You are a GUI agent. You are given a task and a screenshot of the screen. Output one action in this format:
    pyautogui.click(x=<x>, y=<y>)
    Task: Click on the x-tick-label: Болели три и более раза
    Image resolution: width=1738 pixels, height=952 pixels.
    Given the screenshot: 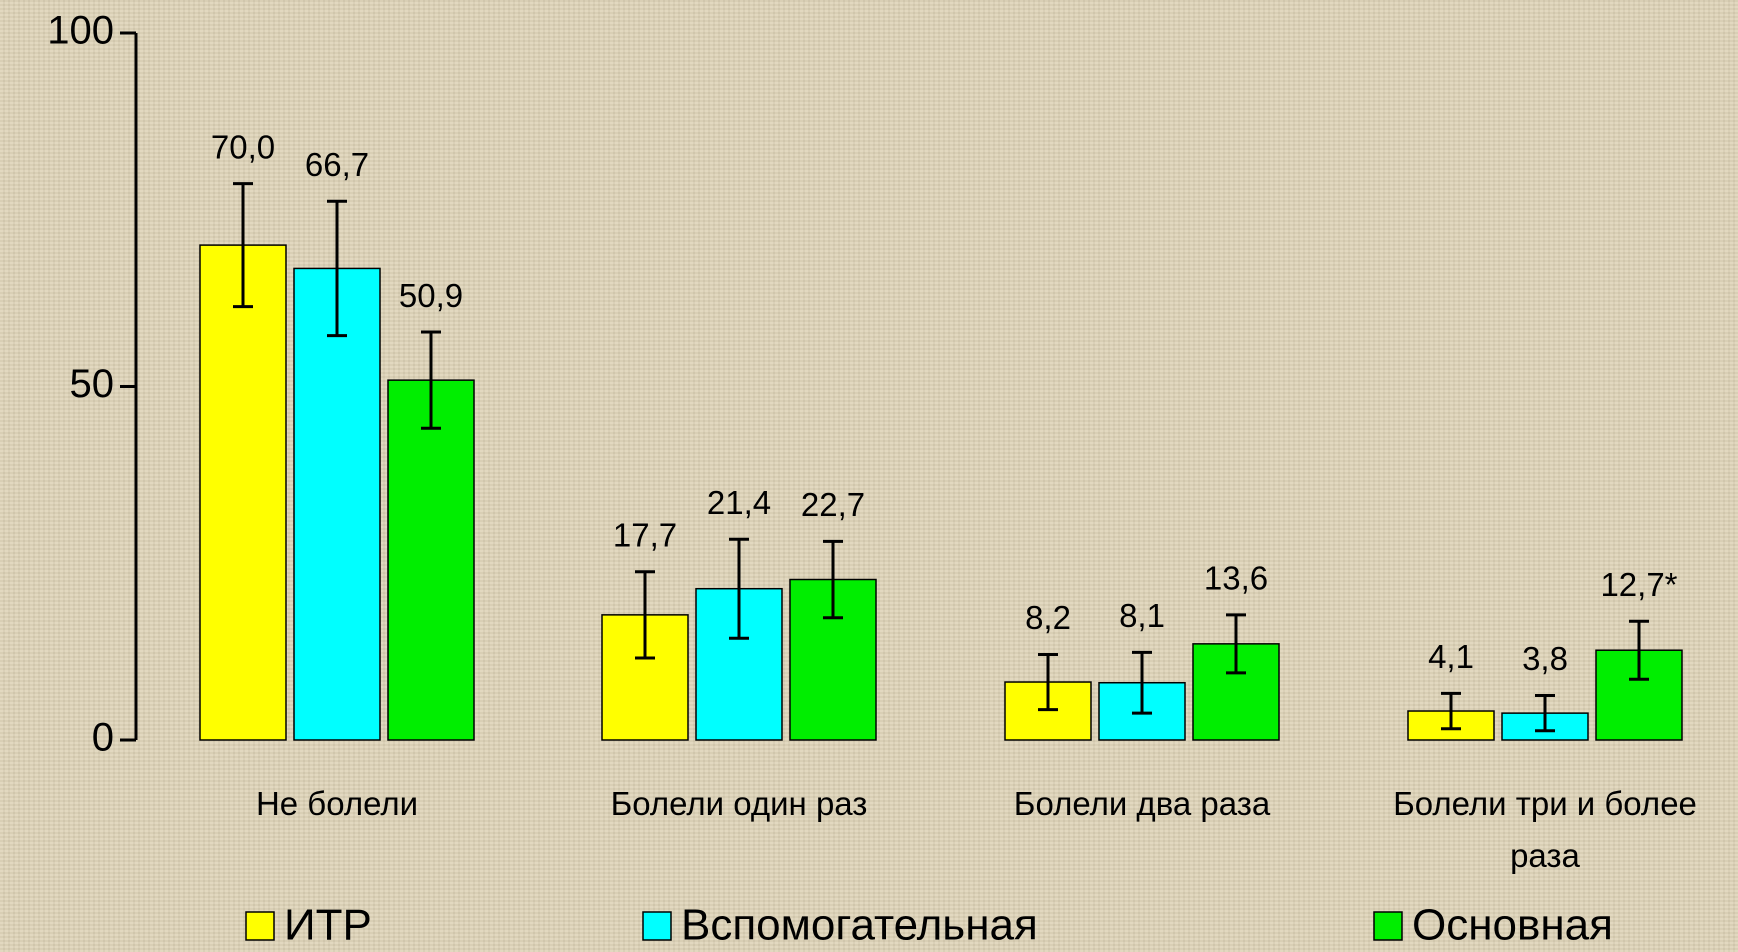 What is the action you would take?
    pyautogui.click(x=1545, y=829)
    